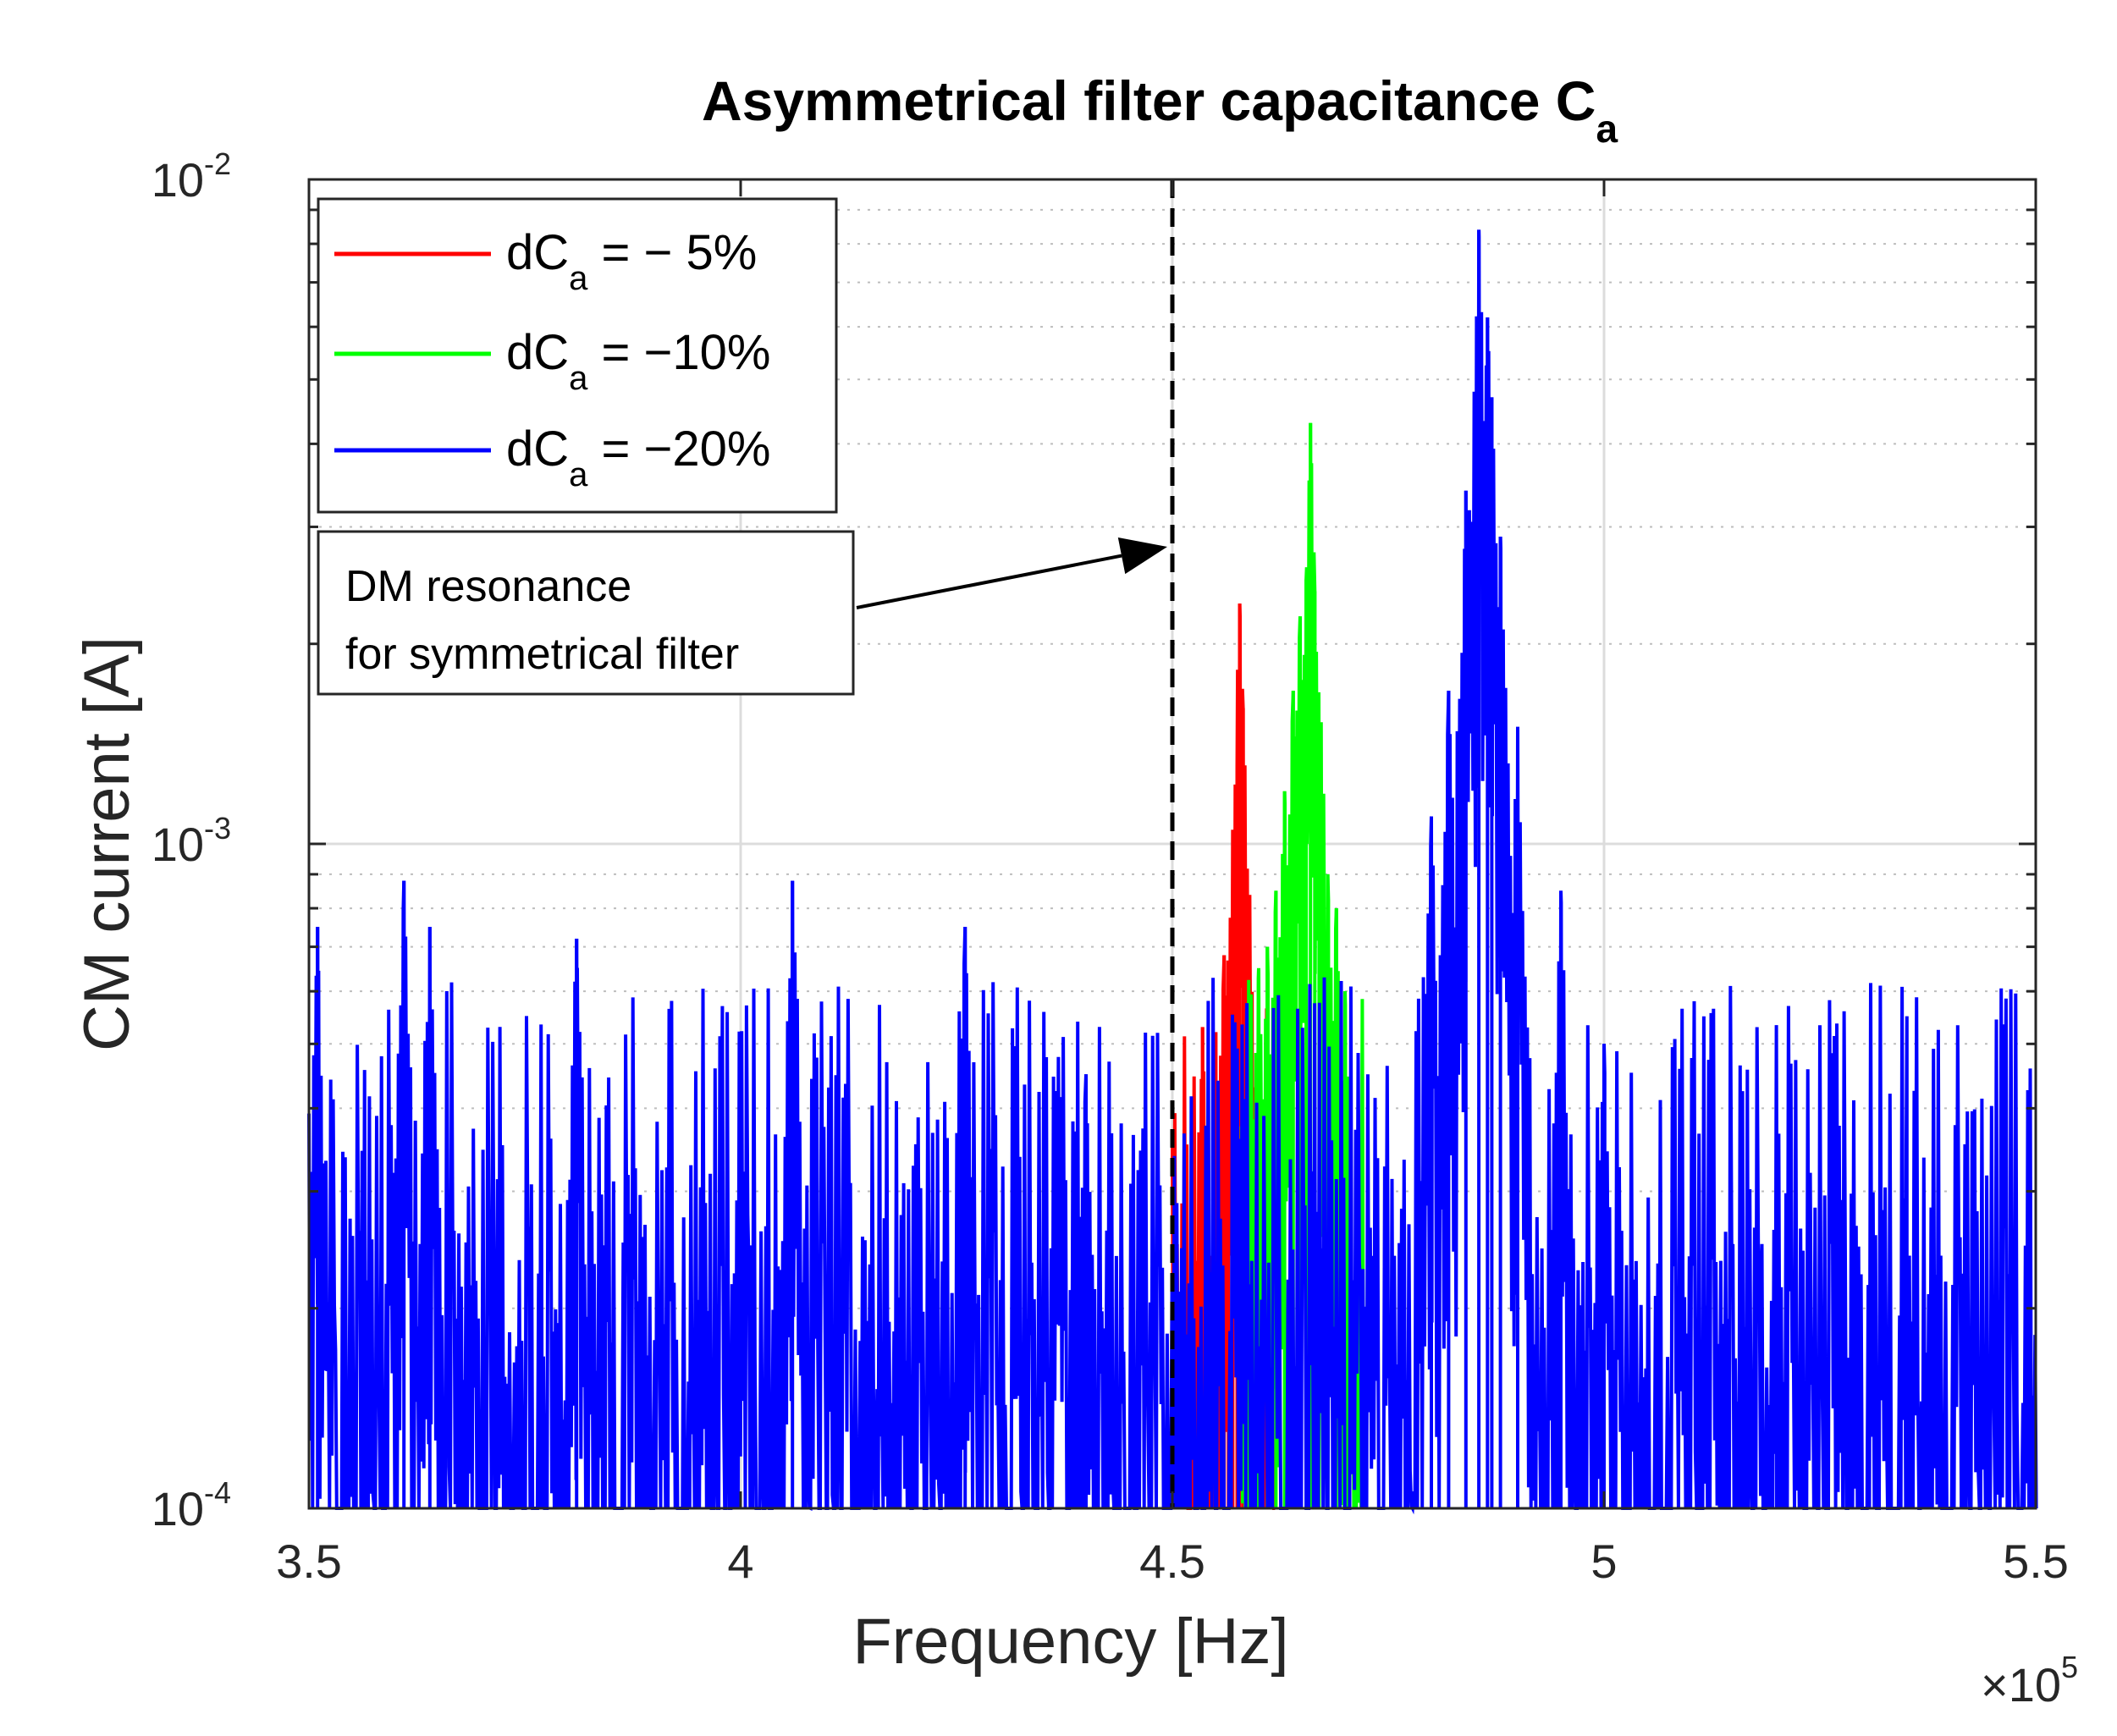 The width and height of the screenshot is (2117, 1736). I want to click on annotation-arrowhead, so click(1142, 556).